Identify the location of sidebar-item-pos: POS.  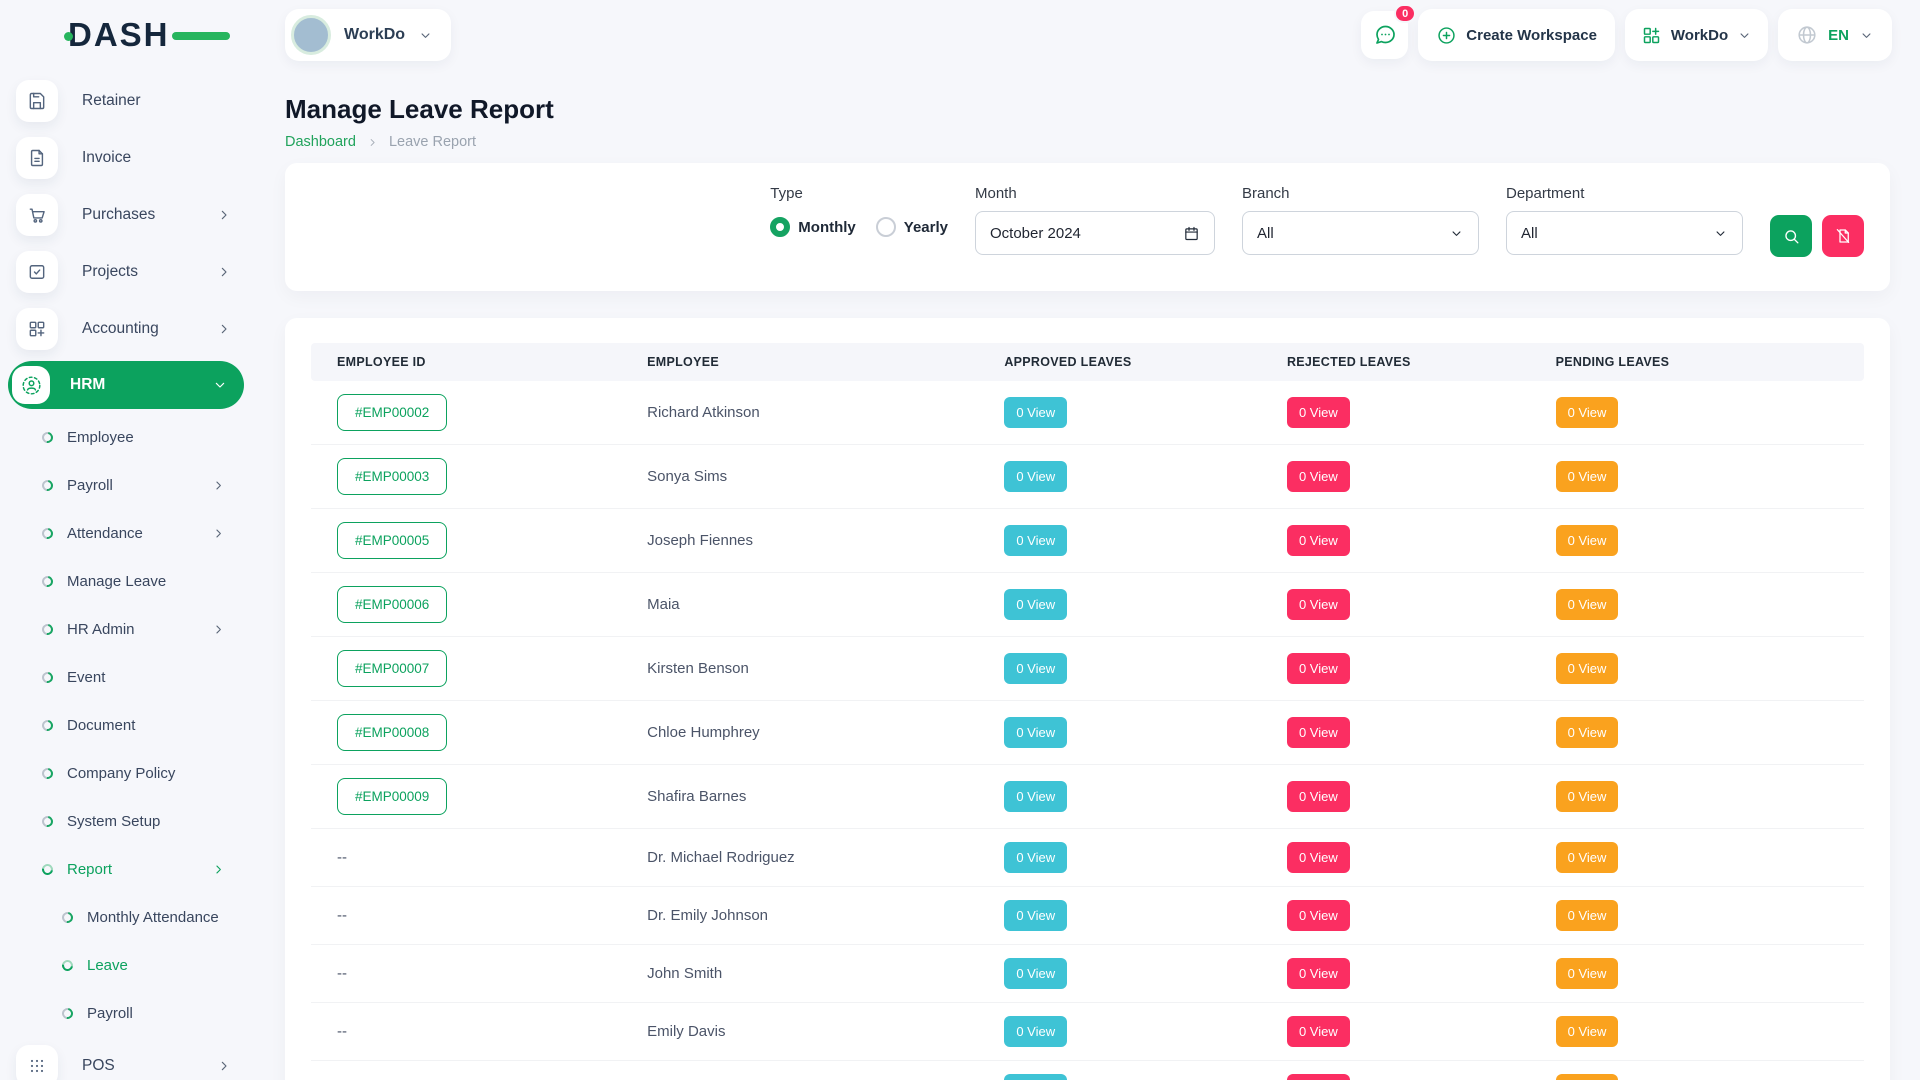
(126, 1058).